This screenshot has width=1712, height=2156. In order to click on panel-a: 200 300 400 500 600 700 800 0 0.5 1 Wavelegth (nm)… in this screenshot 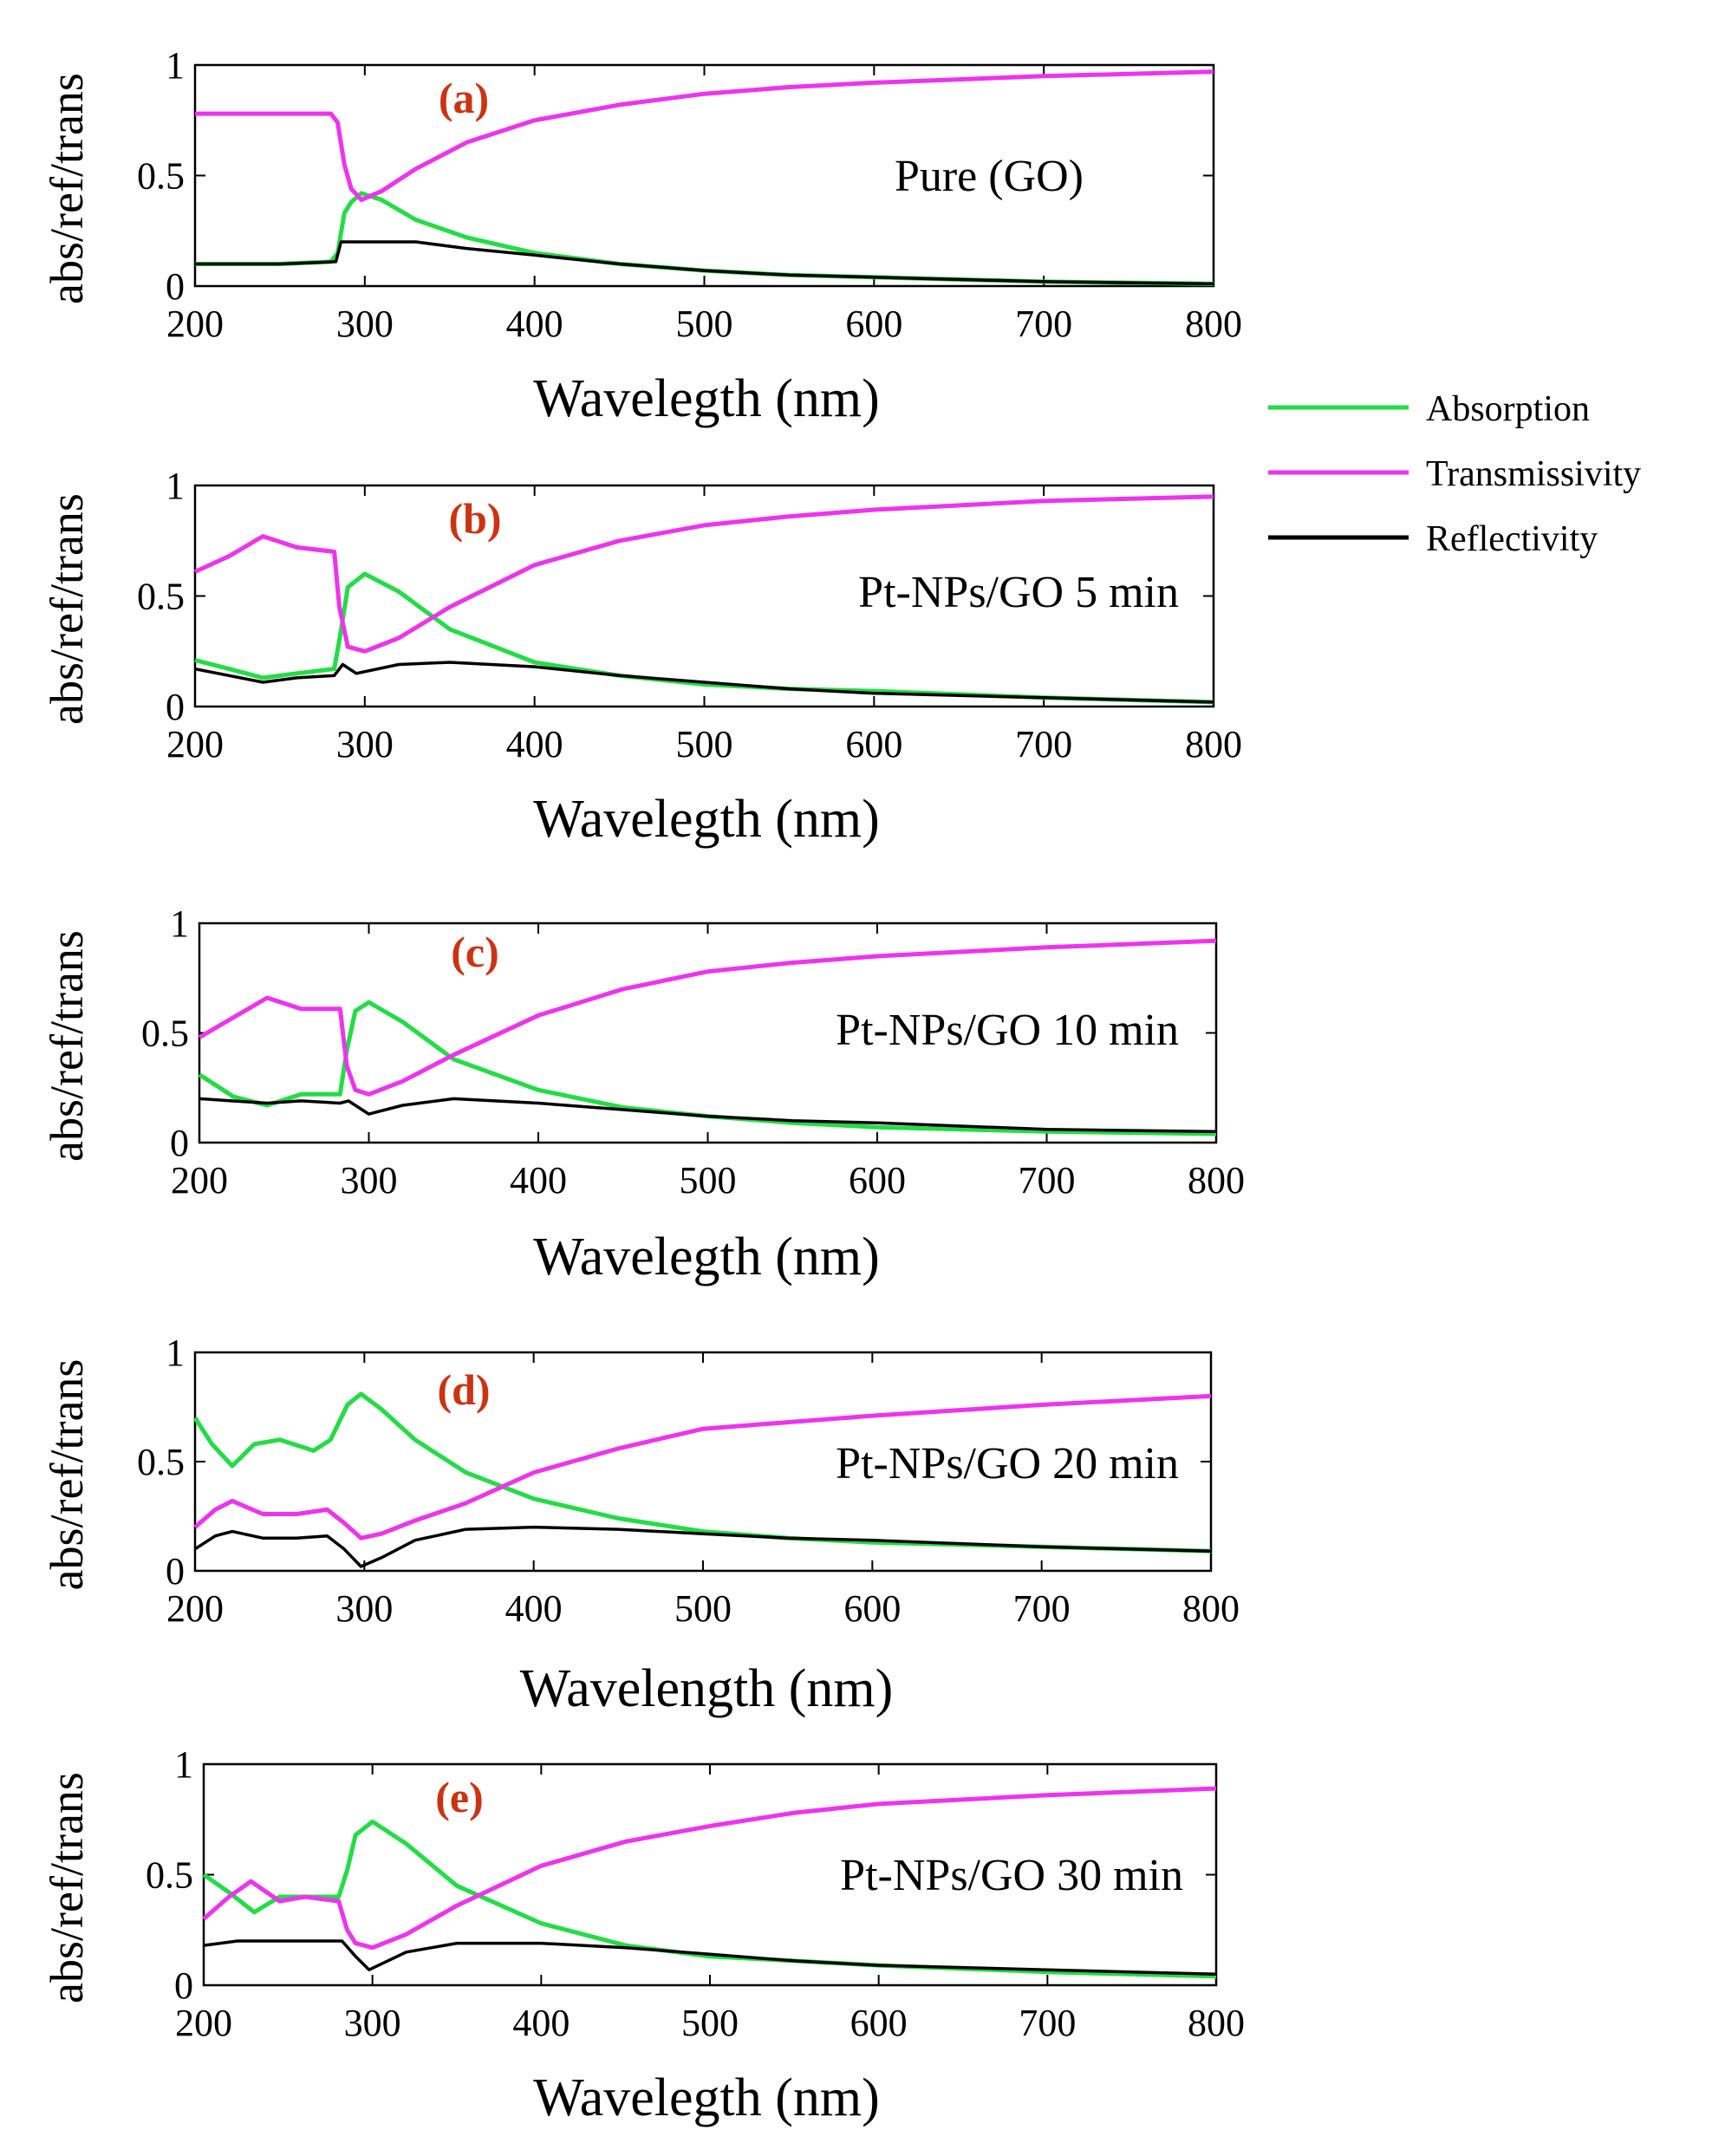, I will do `click(642, 236)`.